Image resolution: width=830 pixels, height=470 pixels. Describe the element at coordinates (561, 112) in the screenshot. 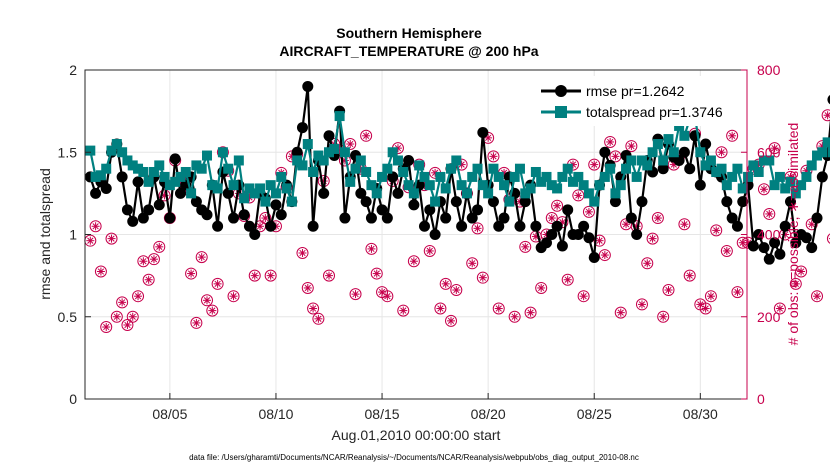

I see `legend-totalspread-marker` at that location.